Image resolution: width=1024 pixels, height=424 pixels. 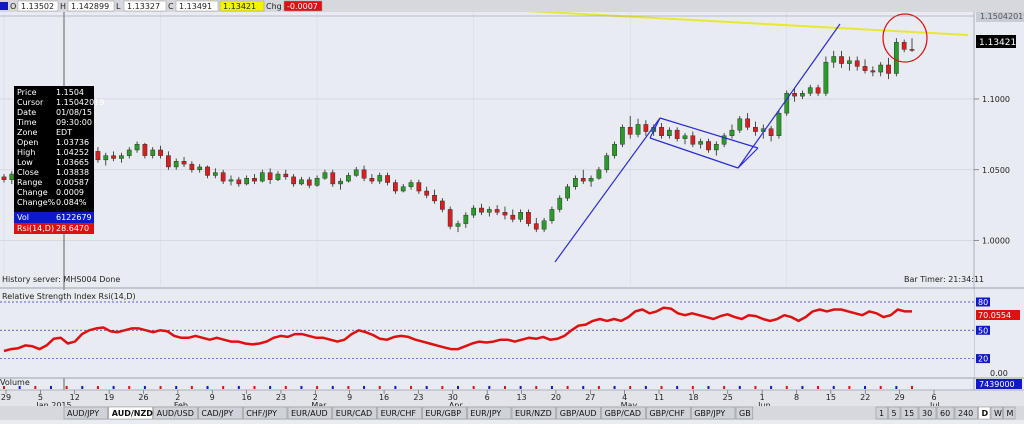 I want to click on symbol-tab: CAD/JPY, so click(x=220, y=413).